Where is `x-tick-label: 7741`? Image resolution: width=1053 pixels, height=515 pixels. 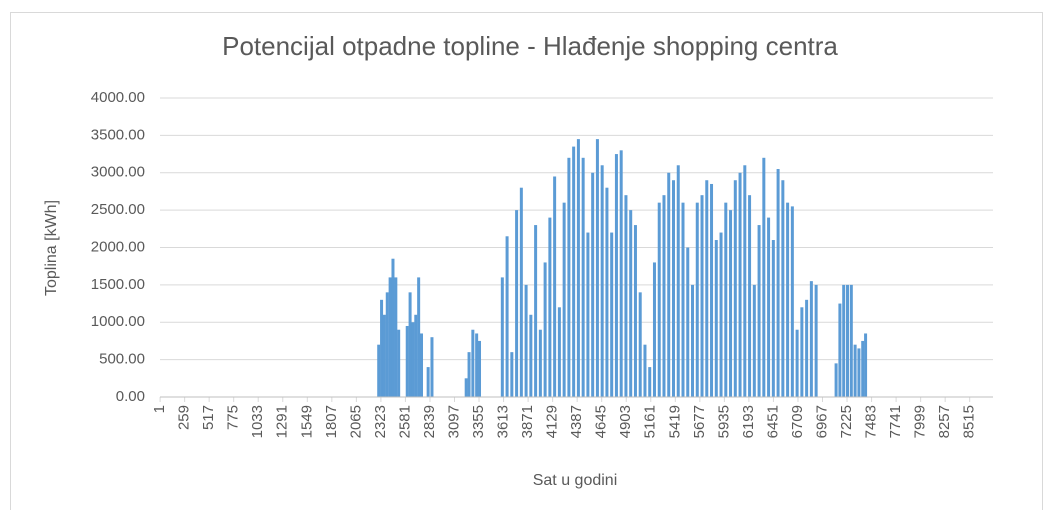 x-tick-label: 7741 is located at coordinates (895, 421).